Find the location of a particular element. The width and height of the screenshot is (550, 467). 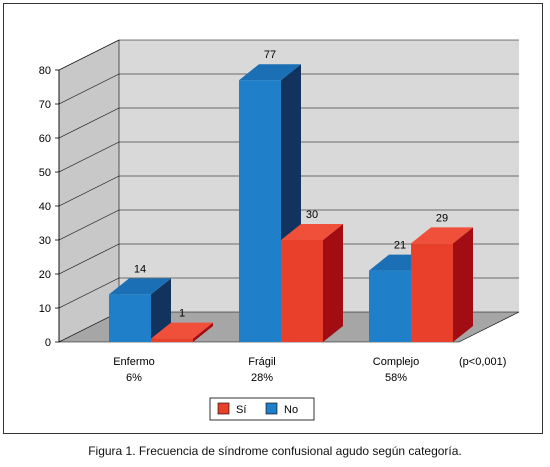

x-tick-label: Enfermo is located at coordinates (134, 362).